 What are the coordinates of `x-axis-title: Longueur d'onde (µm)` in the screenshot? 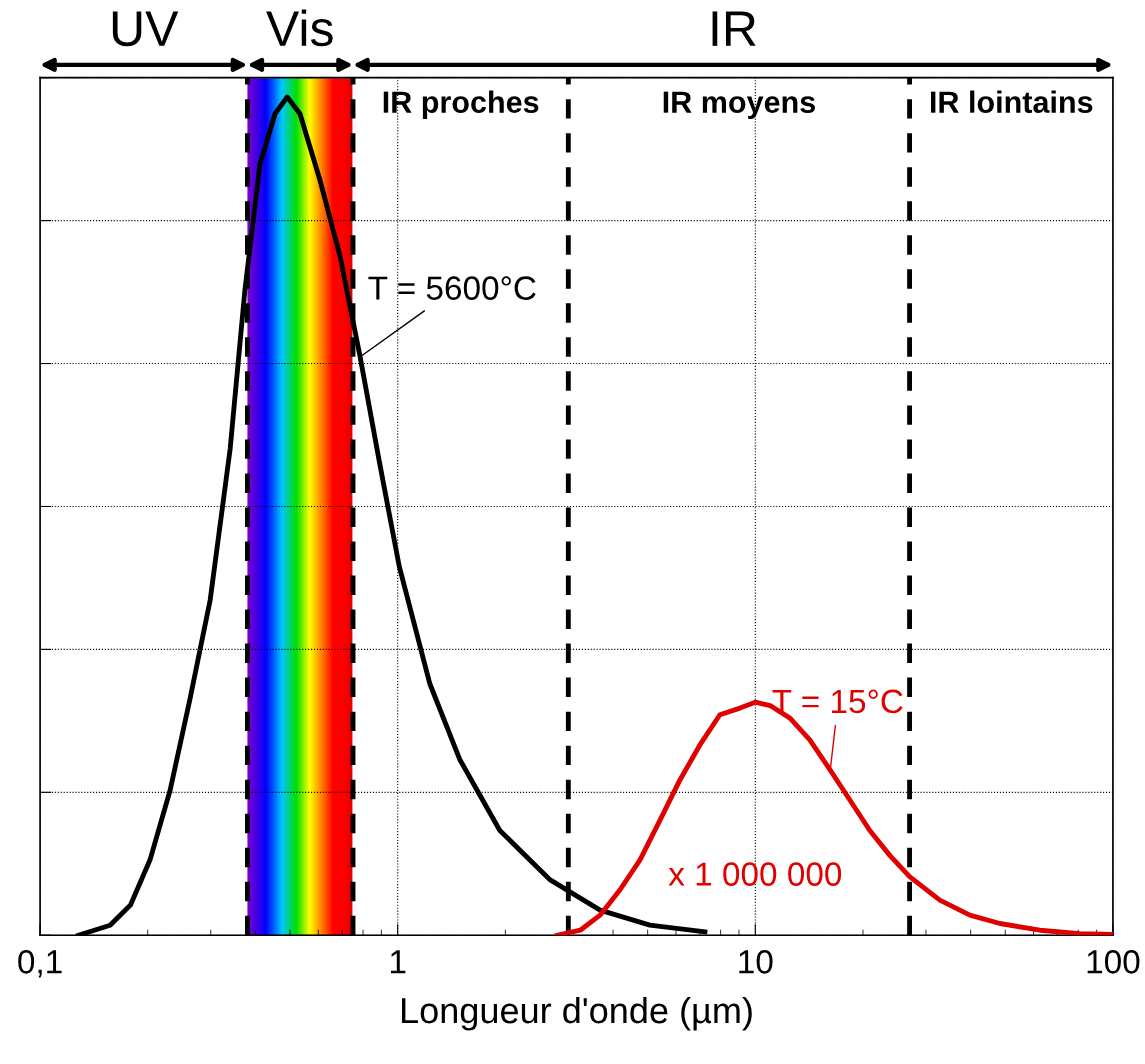 It's located at (577, 1013).